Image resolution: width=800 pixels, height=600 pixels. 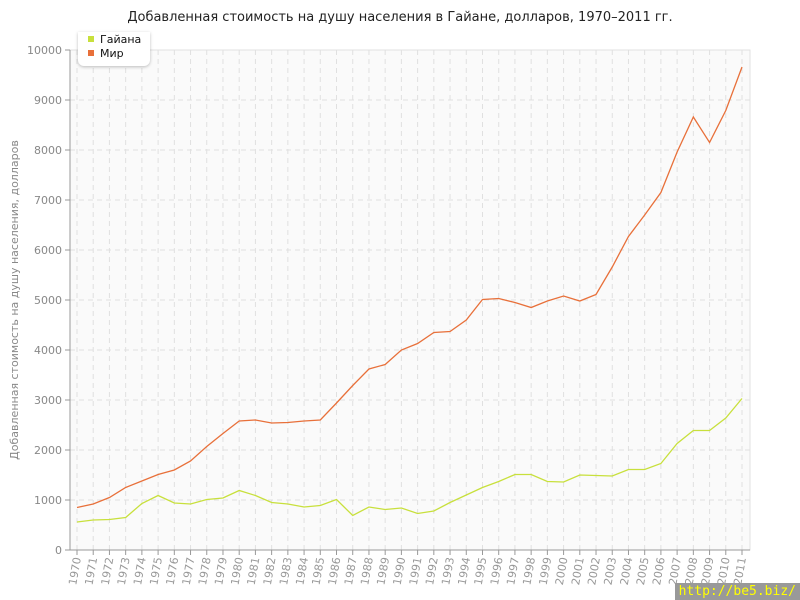 What do you see at coordinates (335, 571) in the screenshot?
I see `x-tick-label: 1986` at bounding box center [335, 571].